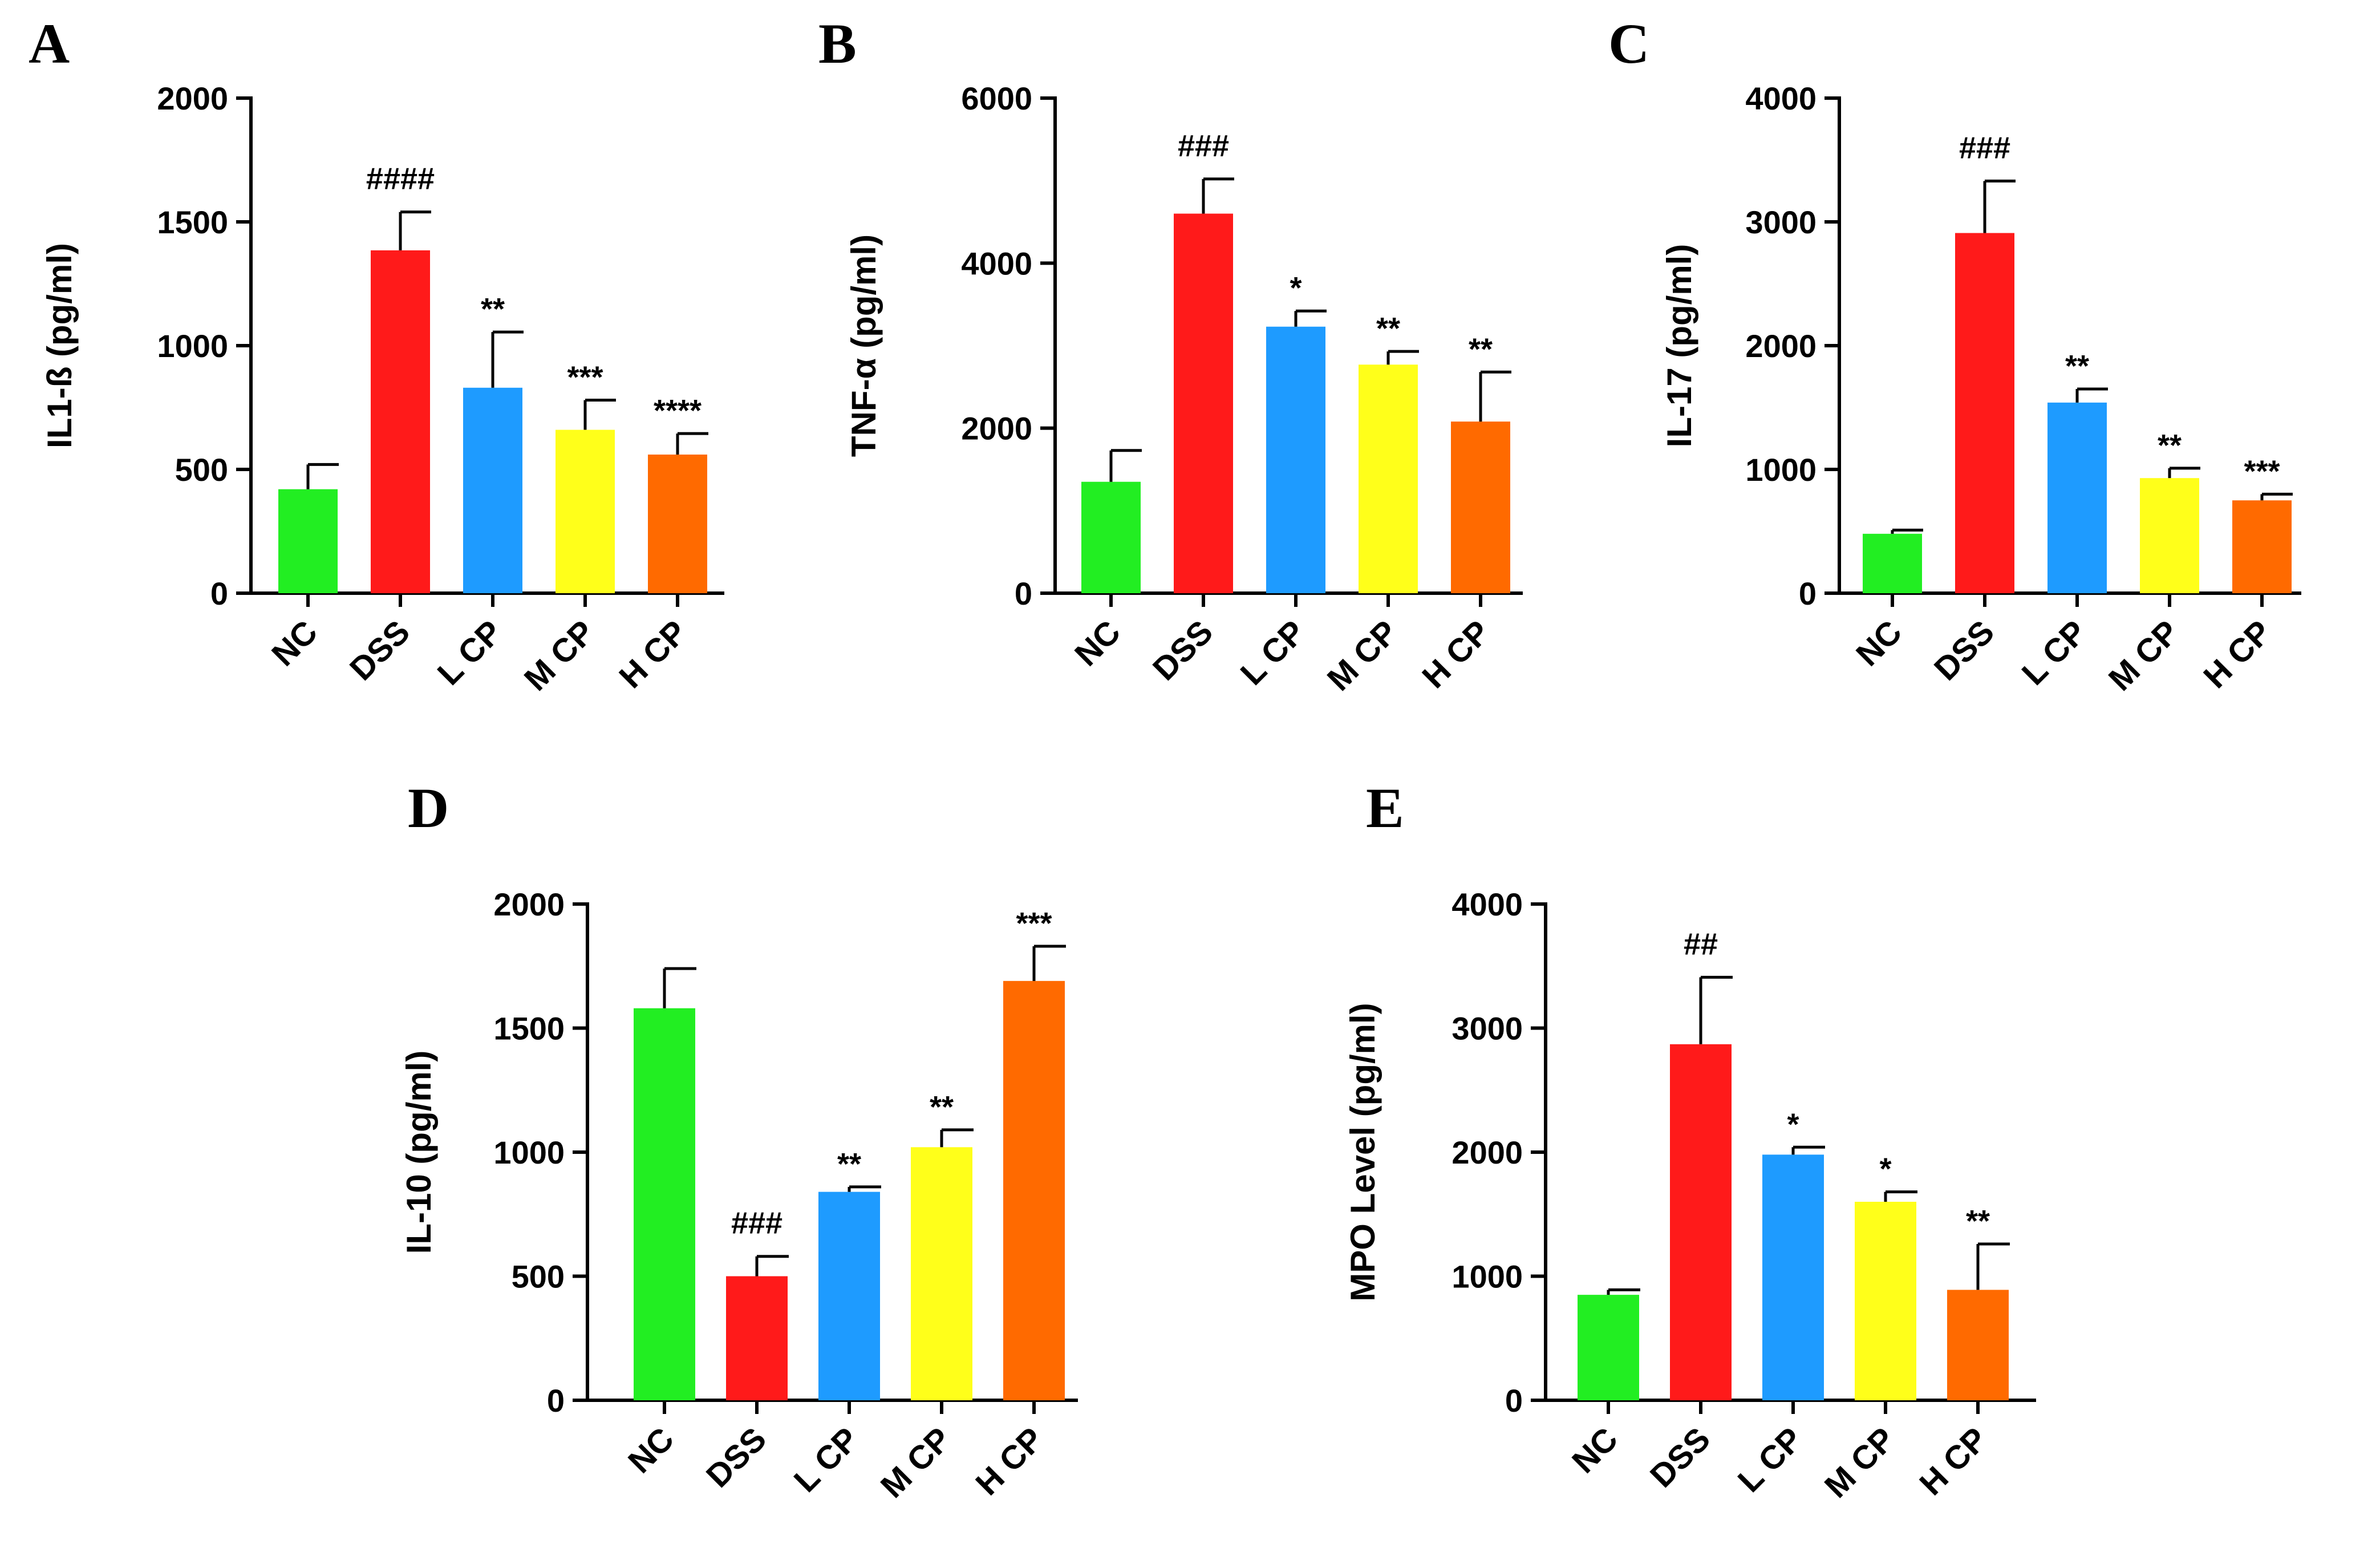  I want to click on y-axis-label: IL1-ß (pg/ml), so click(59, 345).